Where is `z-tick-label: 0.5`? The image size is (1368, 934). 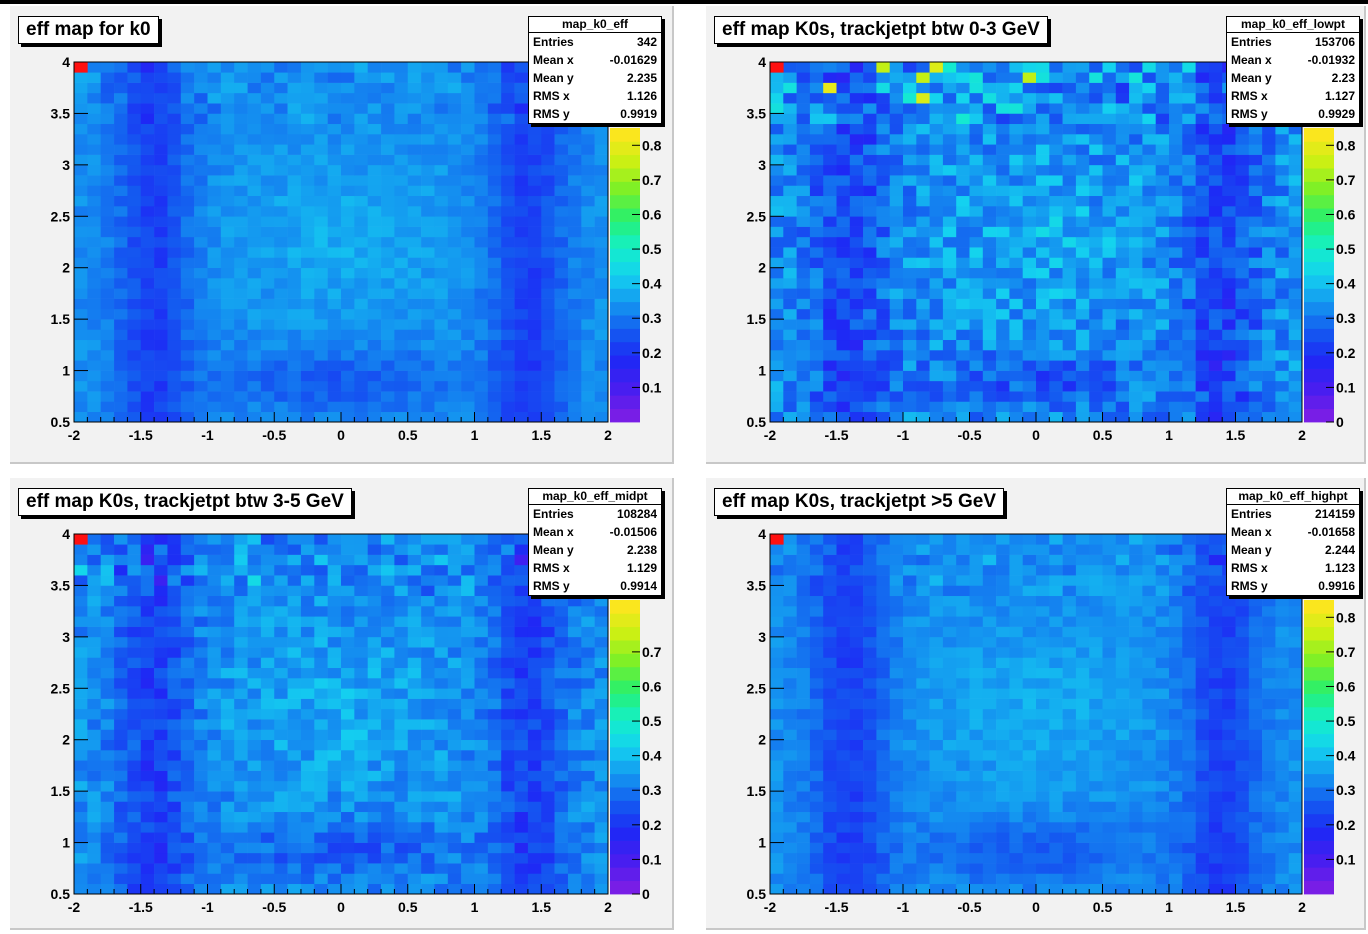
z-tick-label: 0.5 is located at coordinates (1346, 249).